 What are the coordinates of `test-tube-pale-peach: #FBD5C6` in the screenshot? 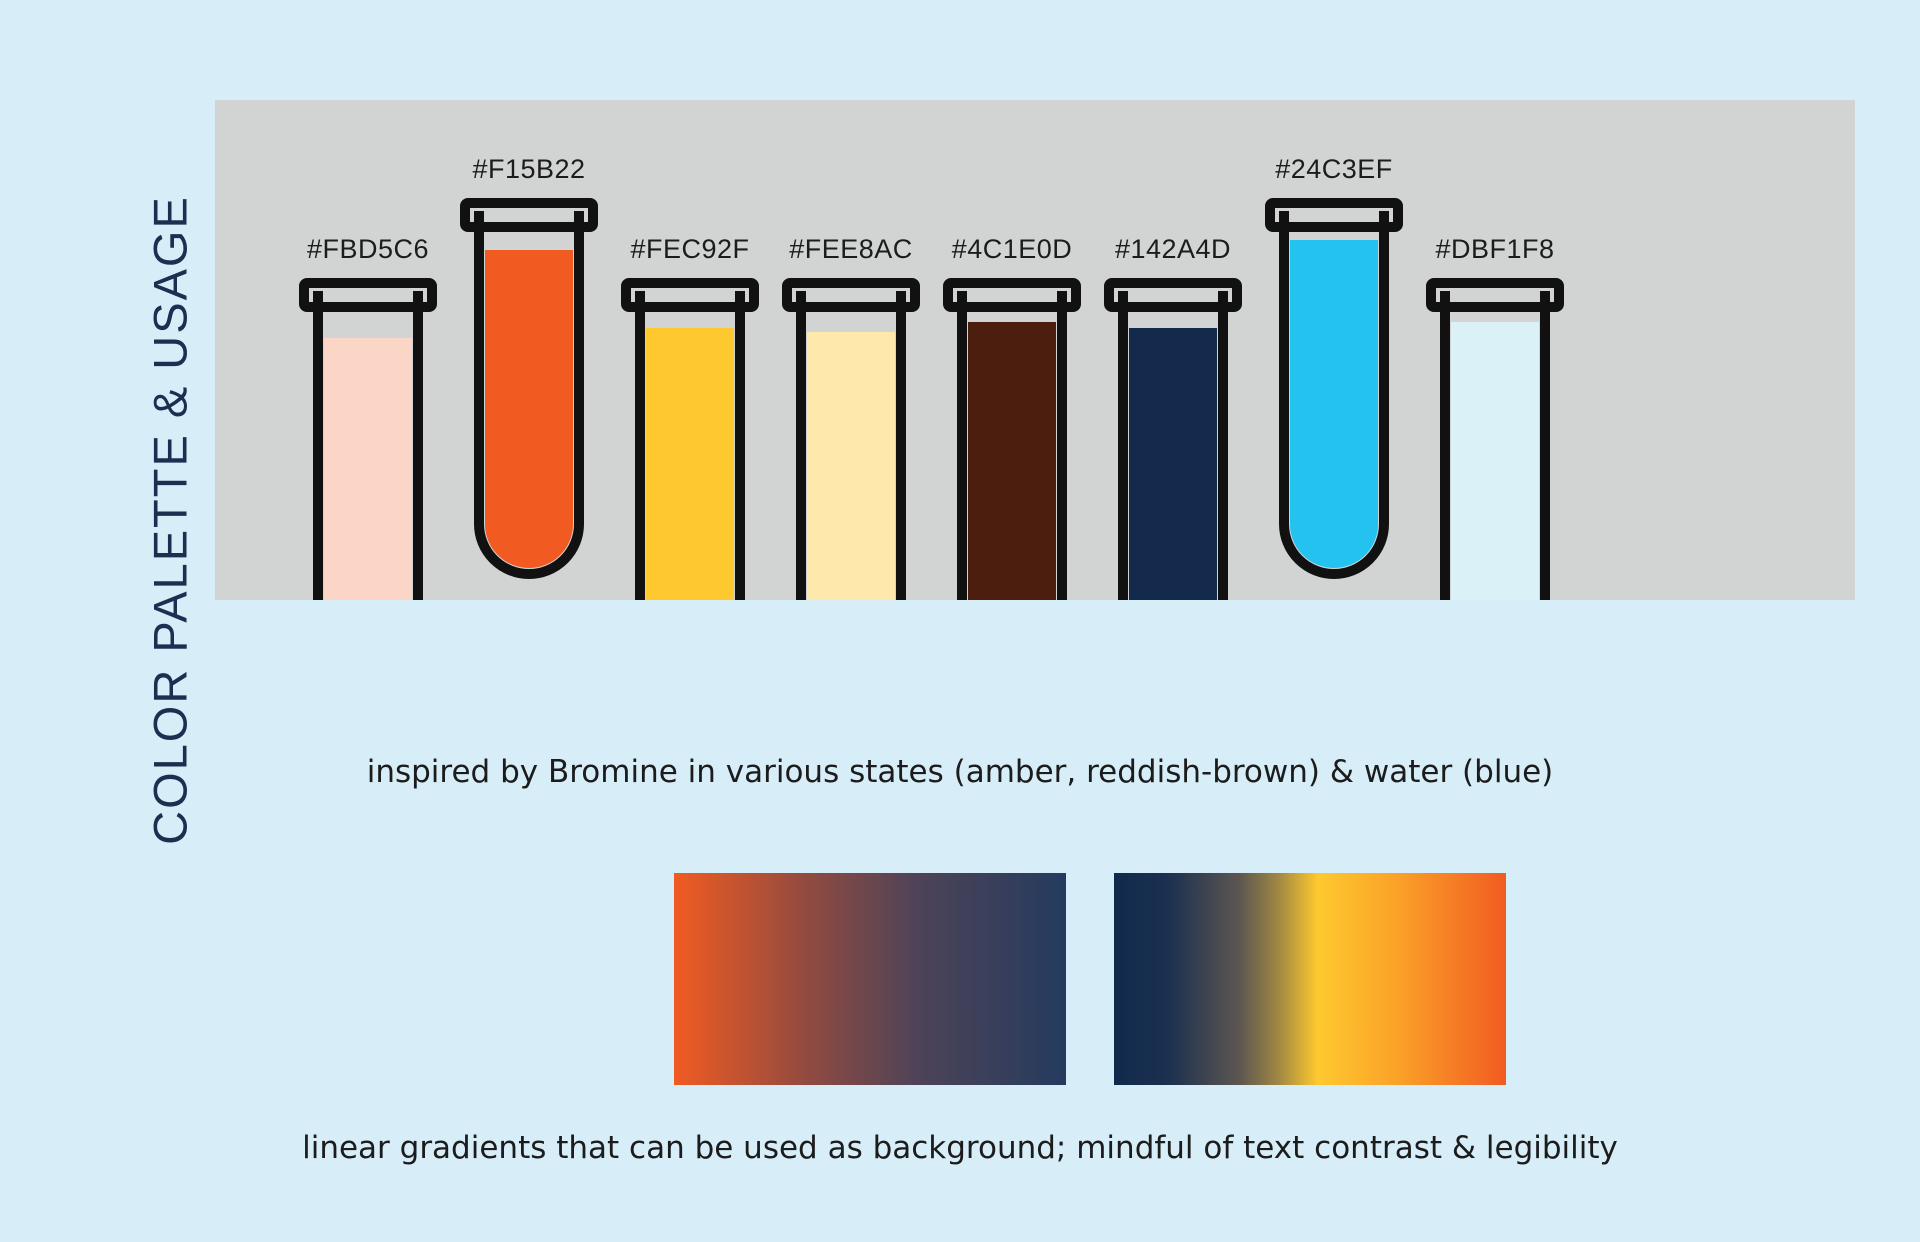 It's located at (368, 350).